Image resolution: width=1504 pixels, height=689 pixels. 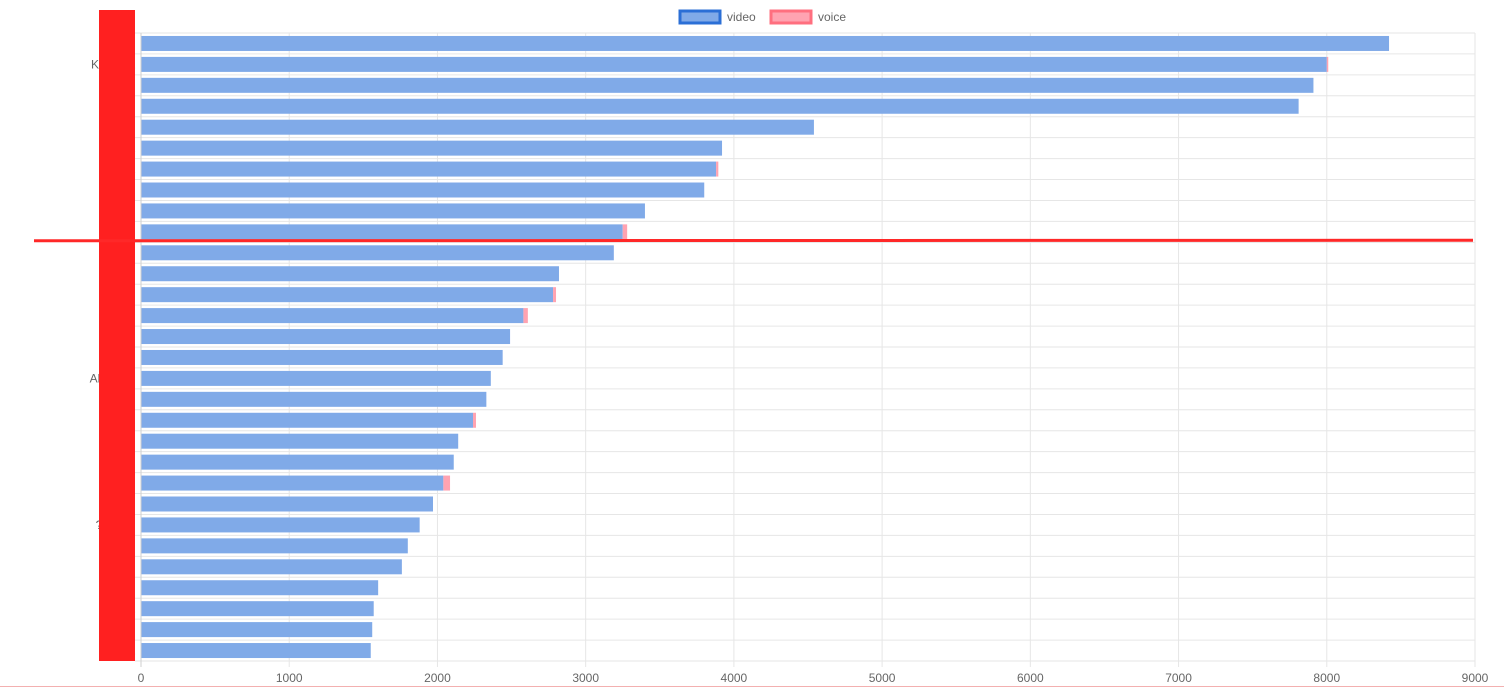 What do you see at coordinates (289, 678) in the screenshot?
I see `x-tick-label: 1000` at bounding box center [289, 678].